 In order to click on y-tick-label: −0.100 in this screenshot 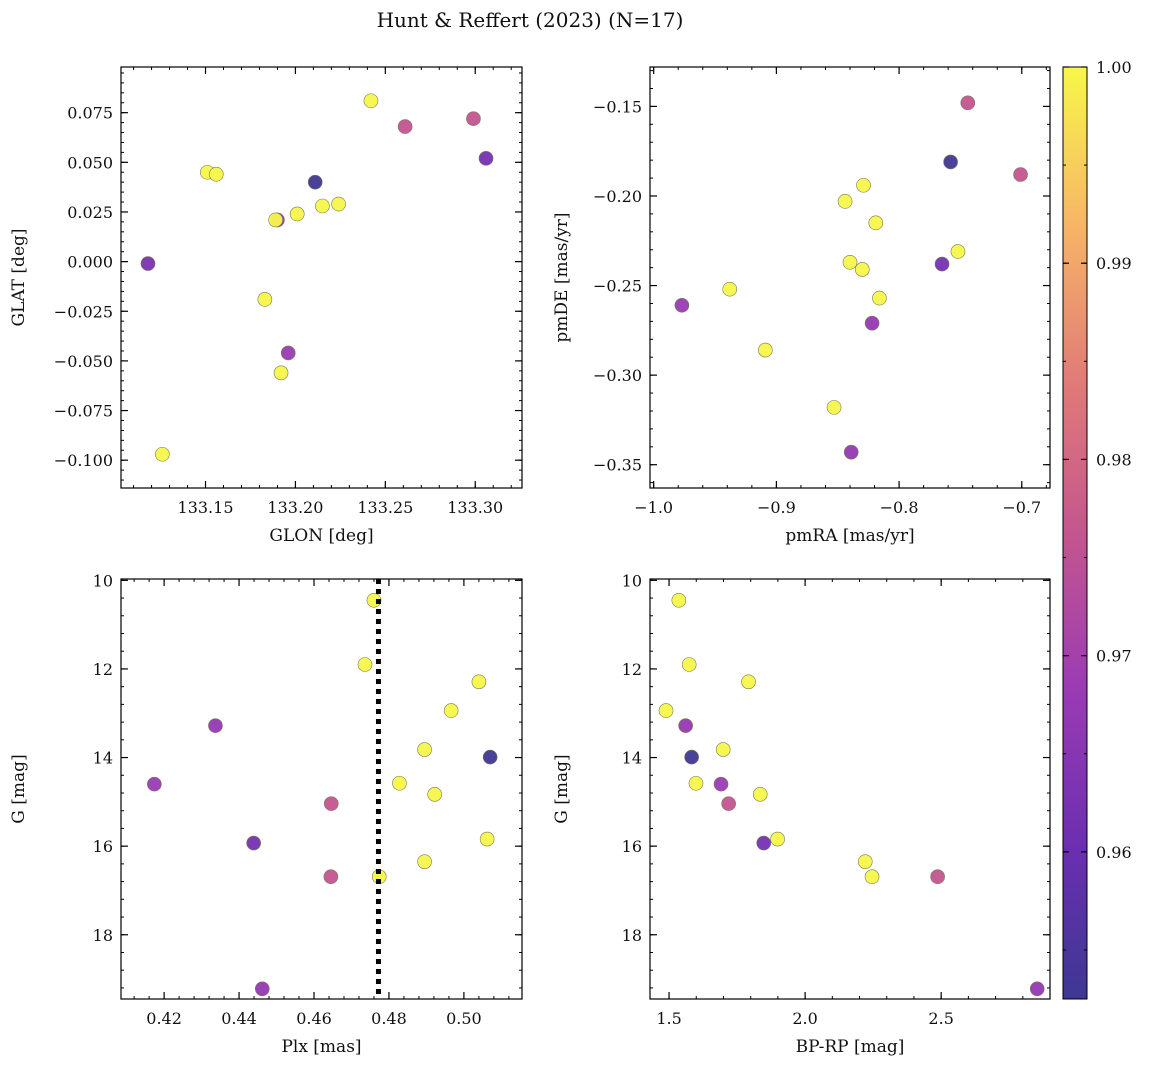, I will do `click(83, 460)`.